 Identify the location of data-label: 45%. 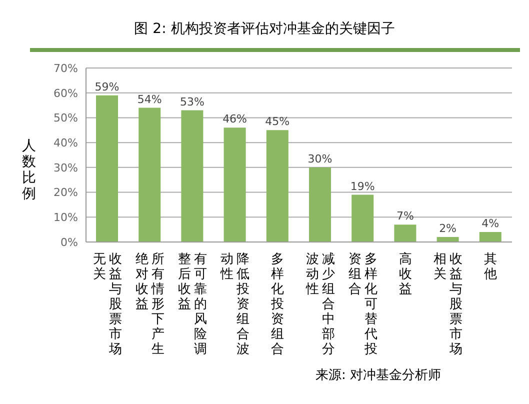
(277, 121).